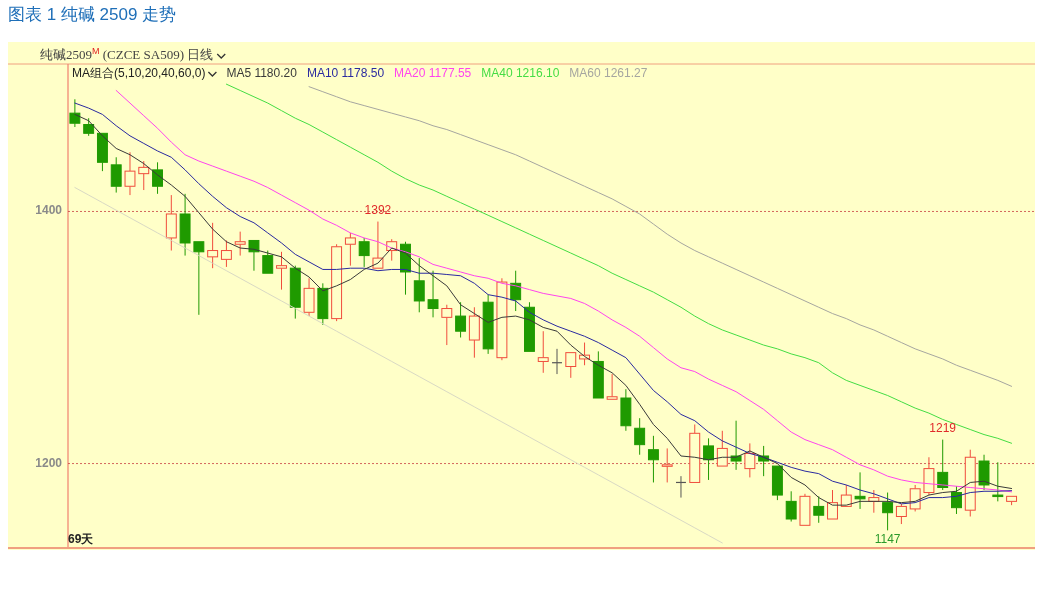 This screenshot has width=1051, height=599. What do you see at coordinates (261, 73) in the screenshot?
I see `legend-label: MA5 1180.20` at bounding box center [261, 73].